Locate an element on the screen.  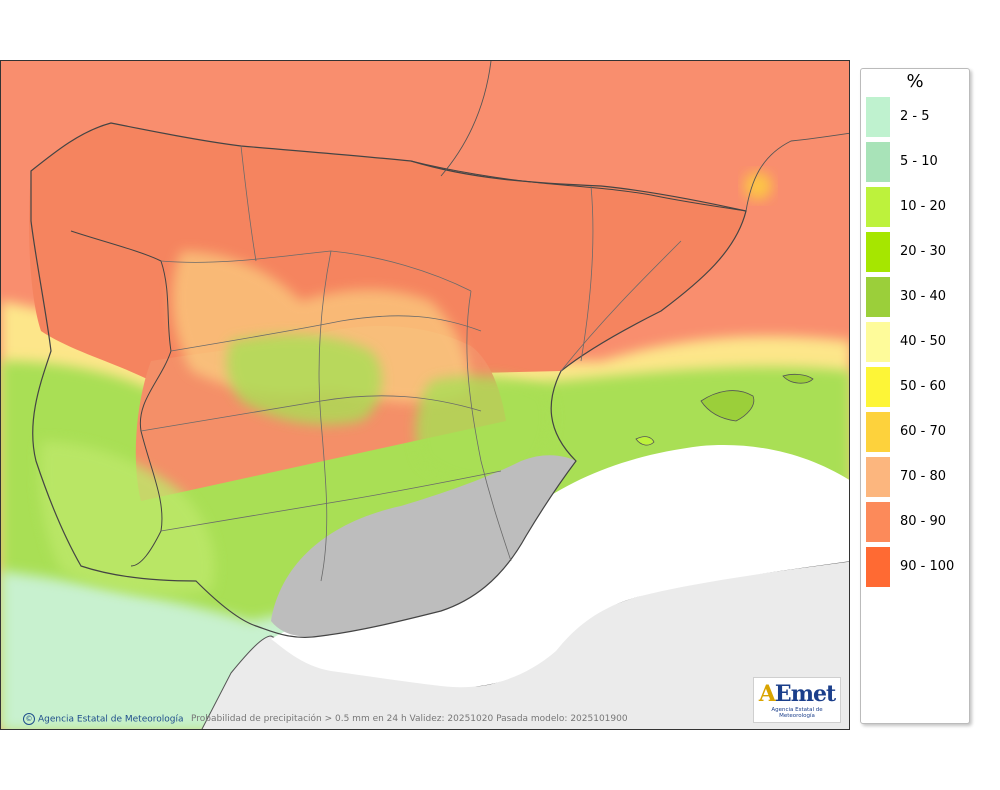
legend-item: 70 - 80 is located at coordinates (916, 476).